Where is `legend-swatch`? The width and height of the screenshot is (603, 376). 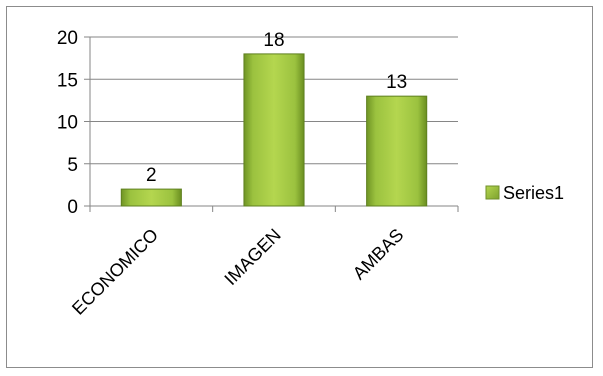 legend-swatch is located at coordinates (492, 192).